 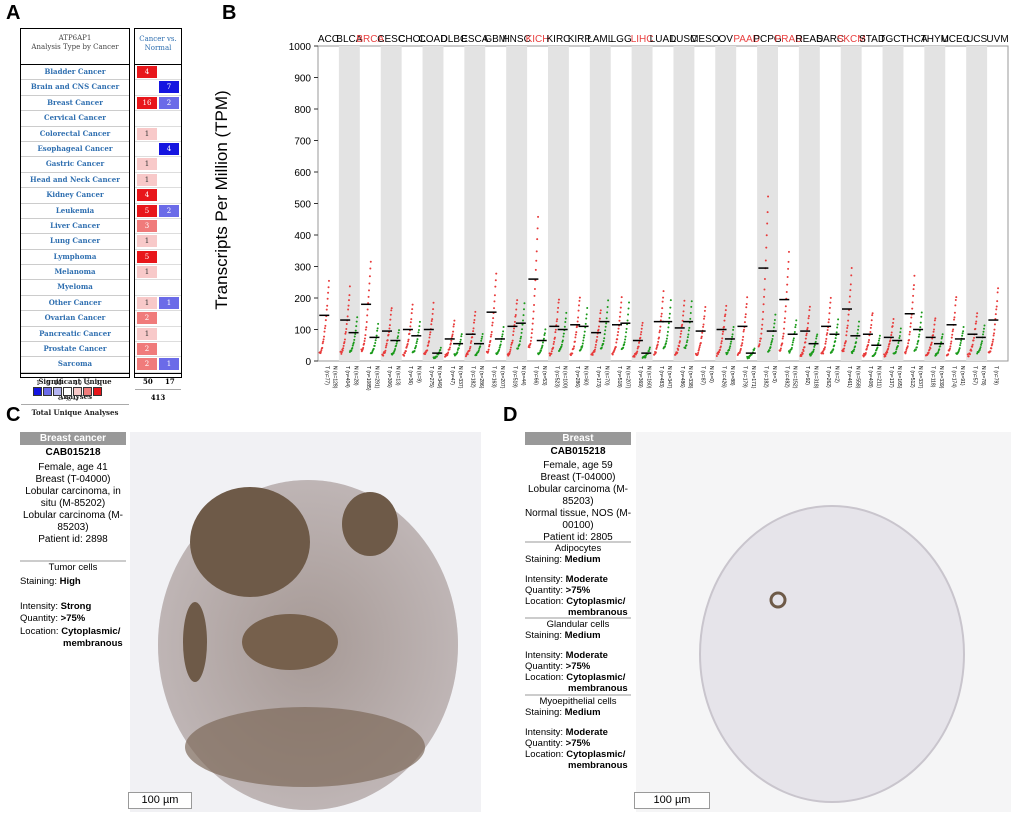 What do you see at coordinates (308, 645) in the screenshot?
I see `c-tissue-svg` at bounding box center [308, 645].